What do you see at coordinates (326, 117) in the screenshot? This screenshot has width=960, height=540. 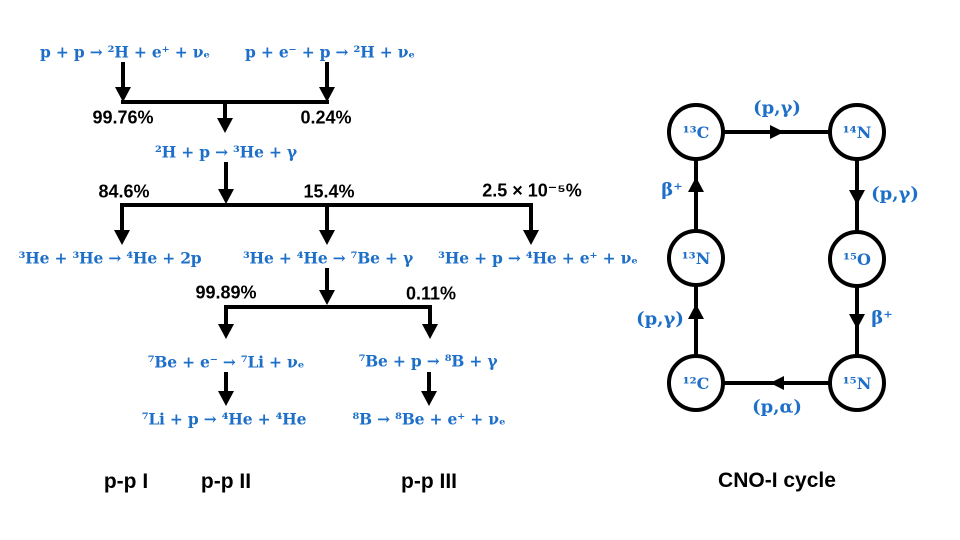 I see `percent-pep: 0.24%` at bounding box center [326, 117].